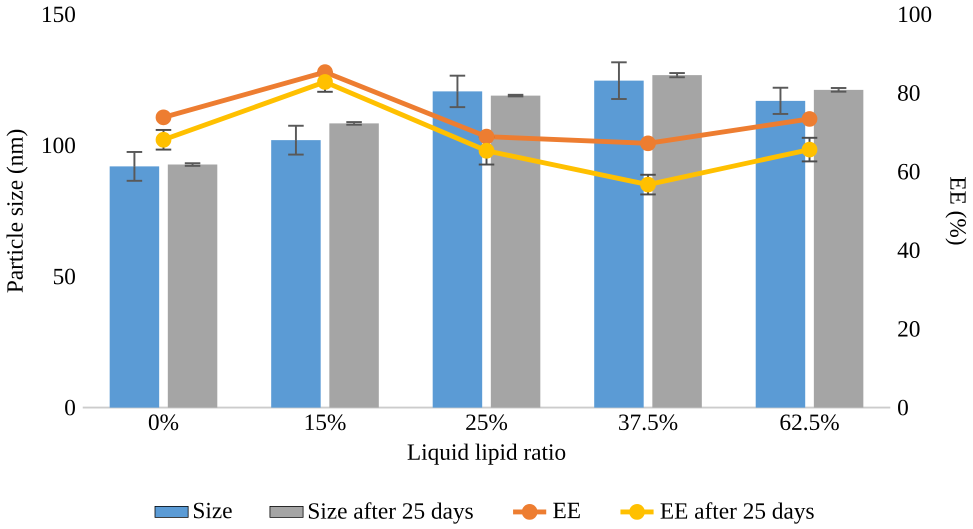 Image resolution: width=973 pixels, height=529 pixels. I want to click on y2-tick-label: 40, so click(909, 250).